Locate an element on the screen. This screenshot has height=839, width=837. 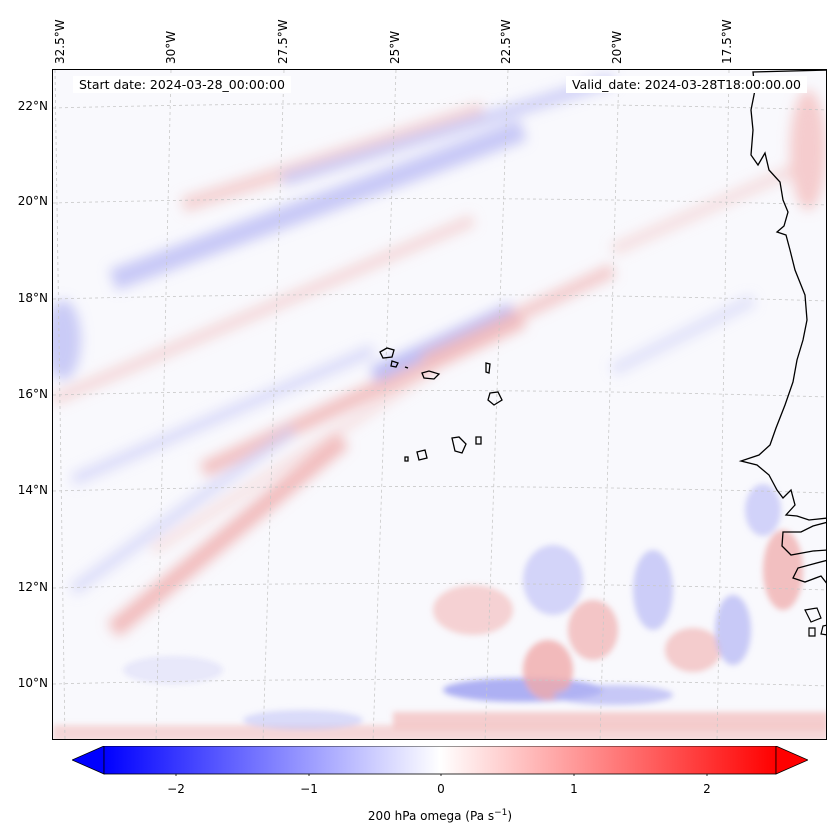
lon-label-32-5w: 32.5°W is located at coordinates (60, 41).